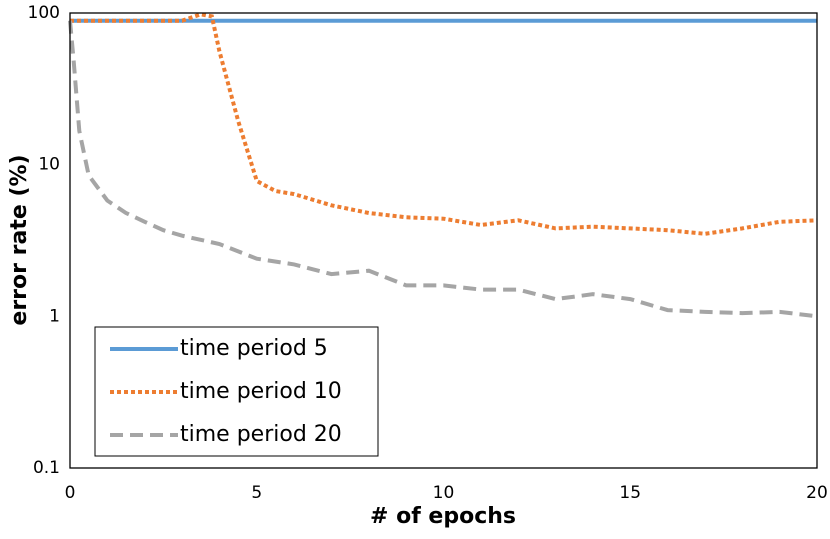 The height and width of the screenshot is (539, 830). I want to click on x-tick-label: 15, so click(630, 493).